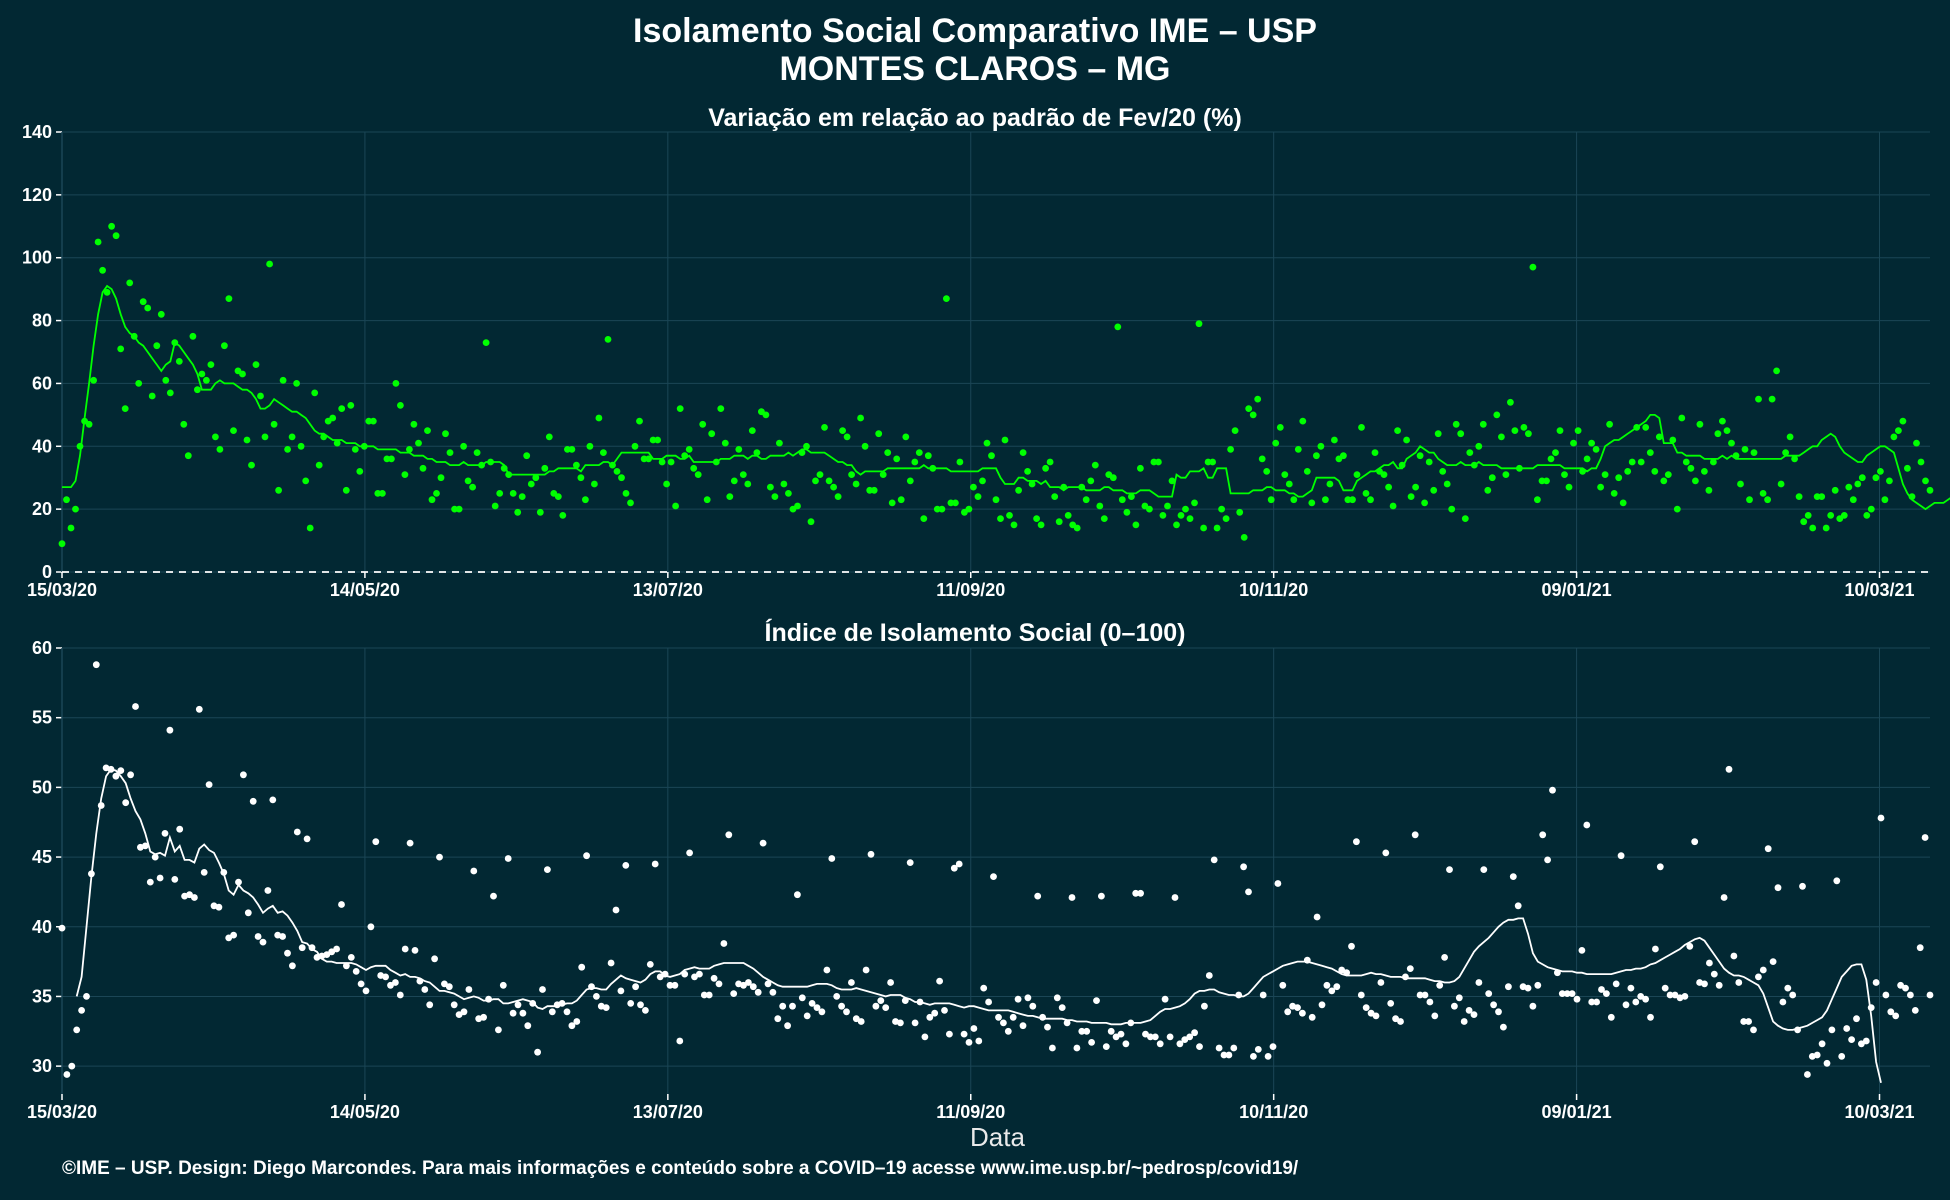 Image resolution: width=1950 pixels, height=1200 pixels. I want to click on bottom-panel-title: Índice de Isolamento Social (0–100), so click(975, 633).